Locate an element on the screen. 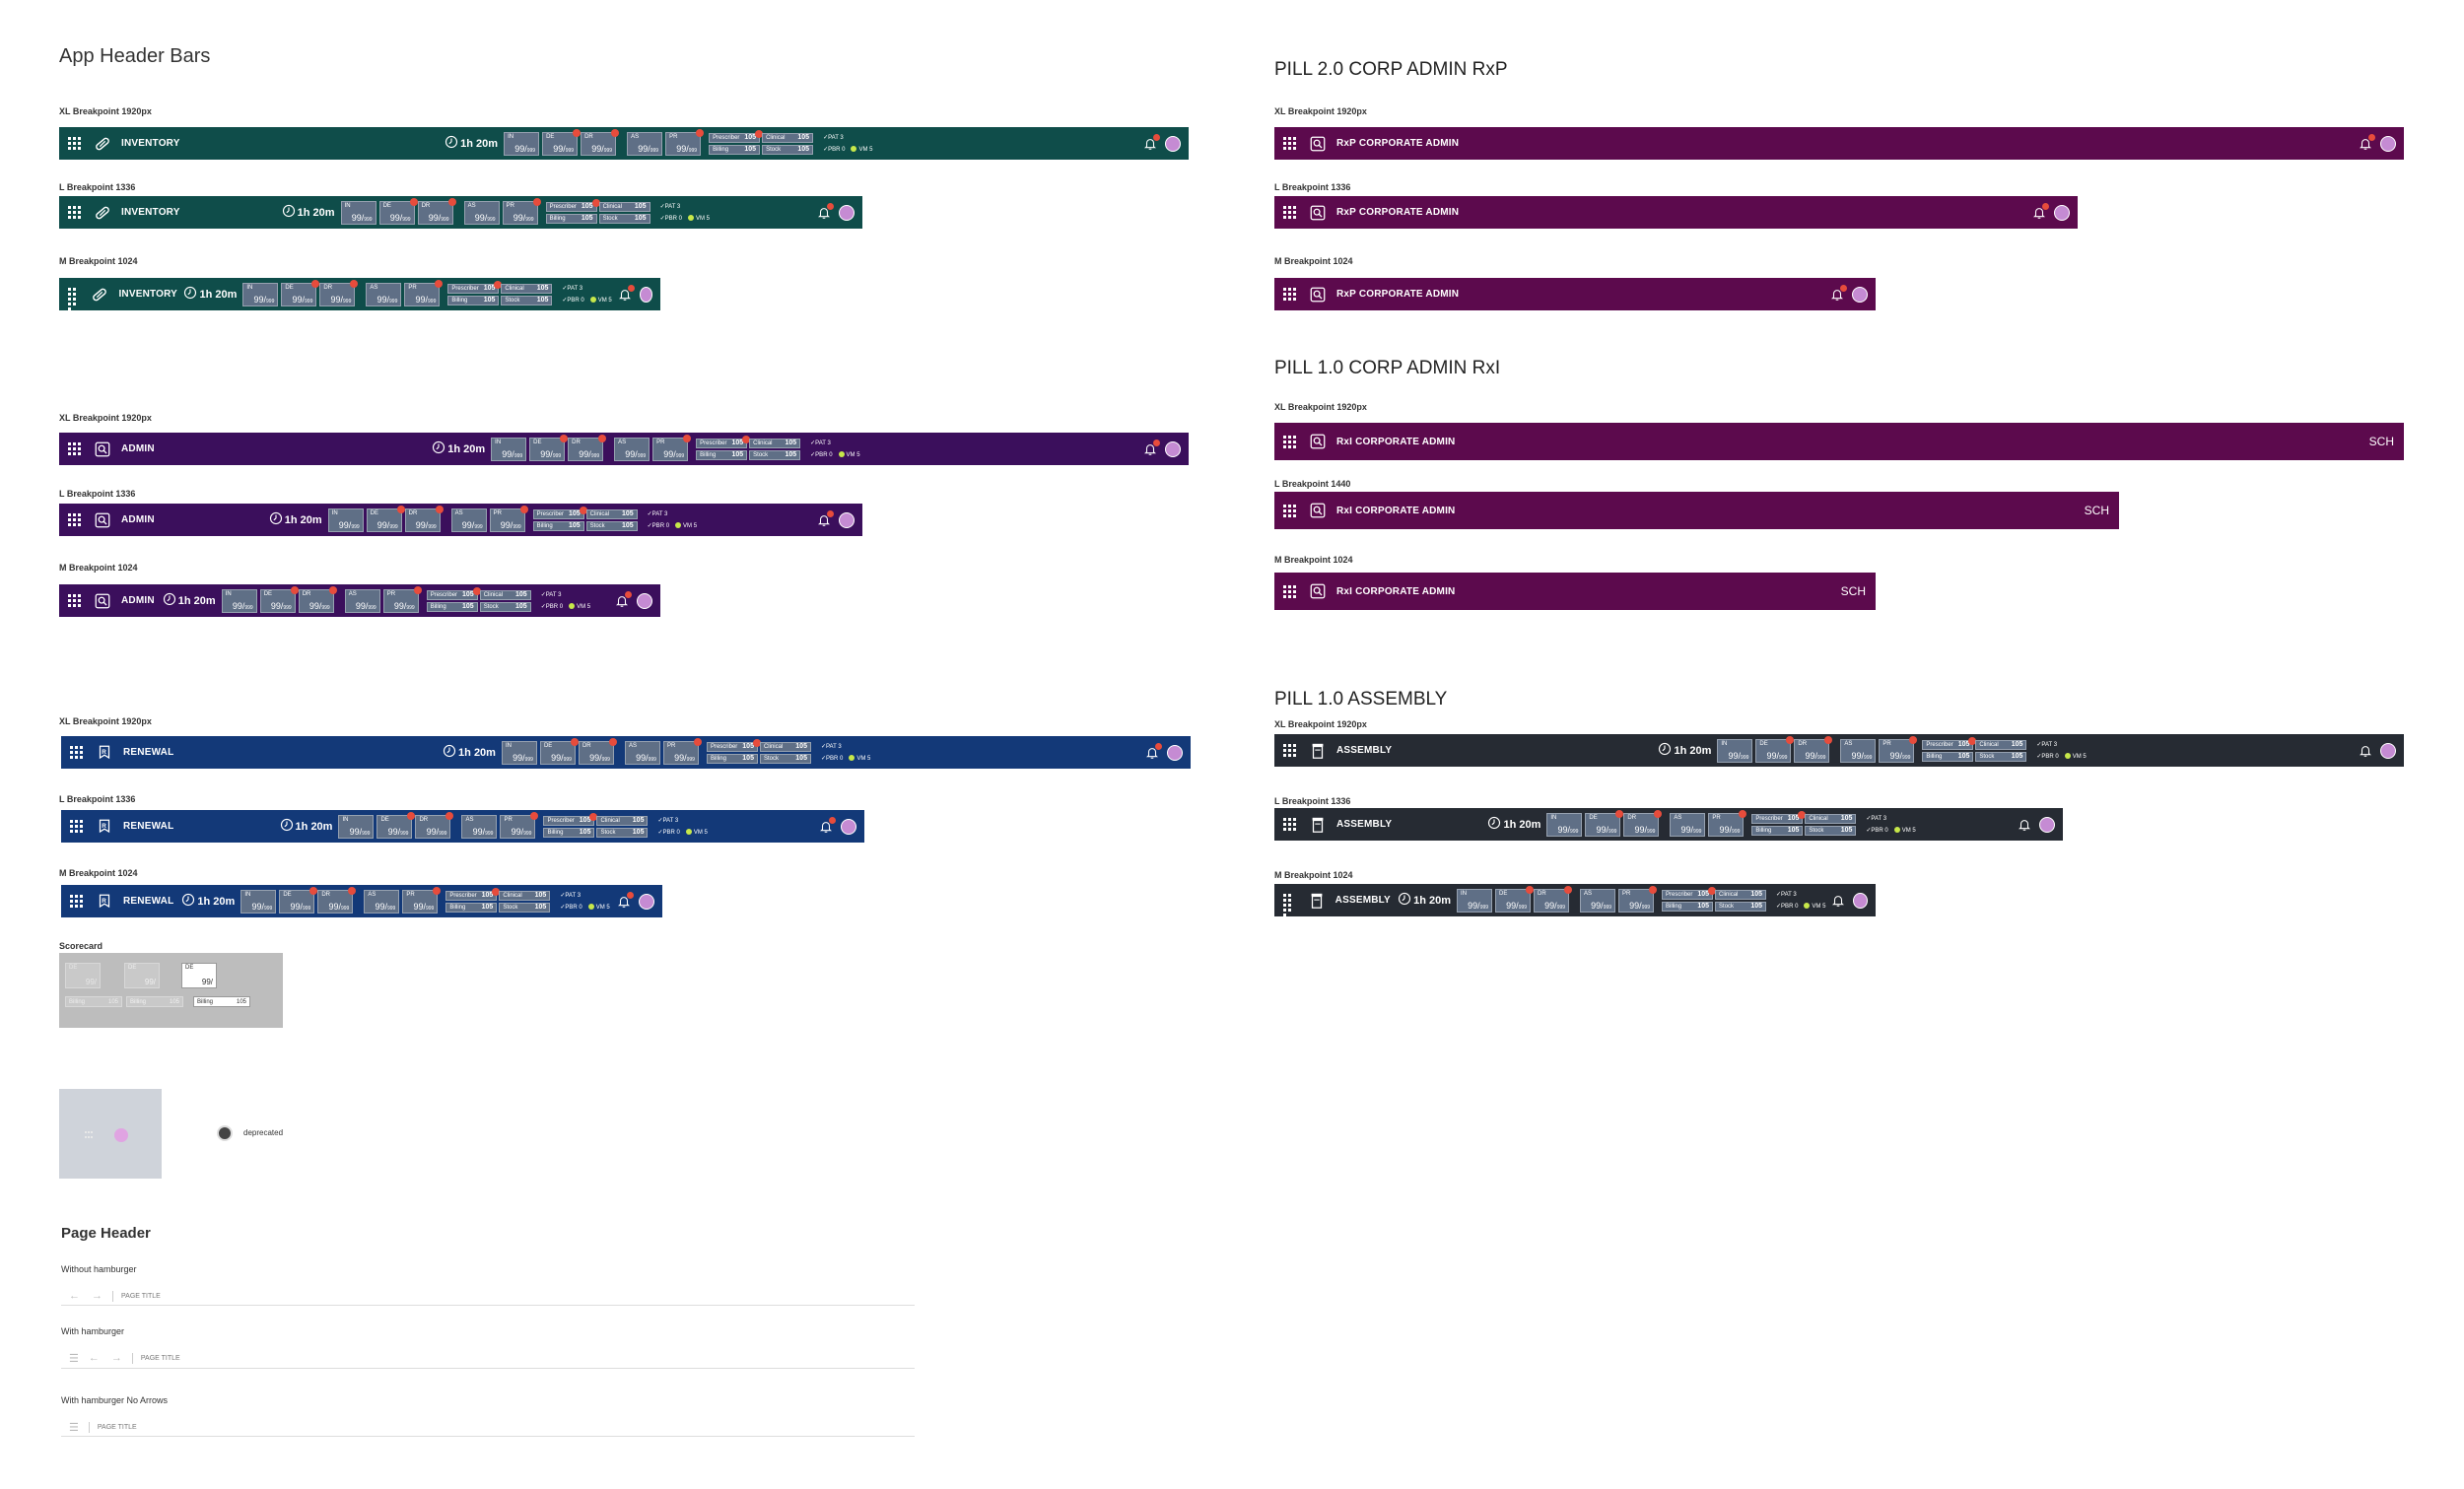  back-arrow-icon: ← is located at coordinates (94, 1358).